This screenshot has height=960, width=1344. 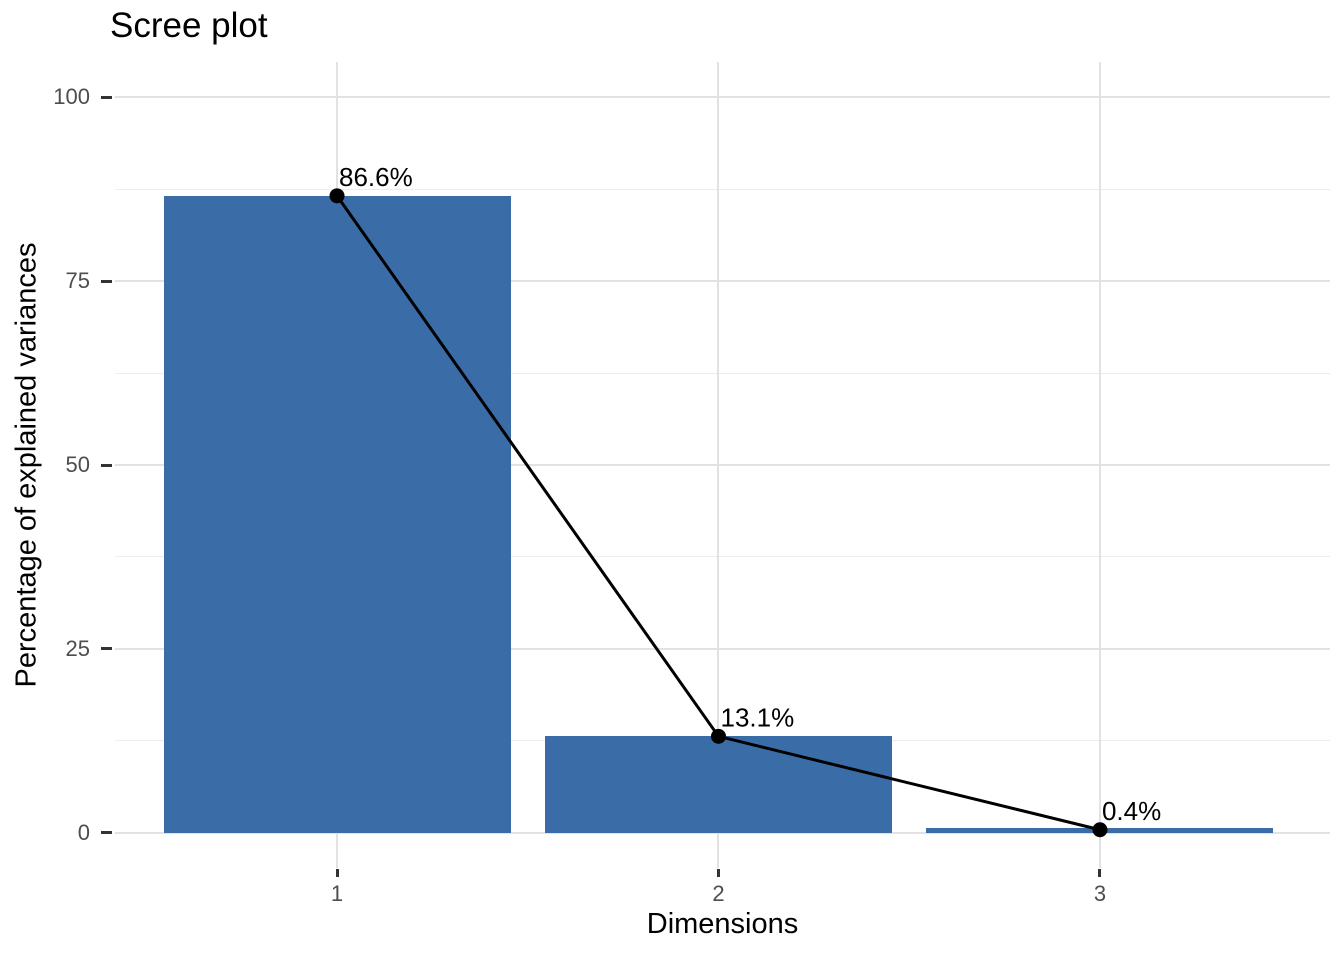 What do you see at coordinates (77, 281) in the screenshot?
I see `y-tick-label: 75` at bounding box center [77, 281].